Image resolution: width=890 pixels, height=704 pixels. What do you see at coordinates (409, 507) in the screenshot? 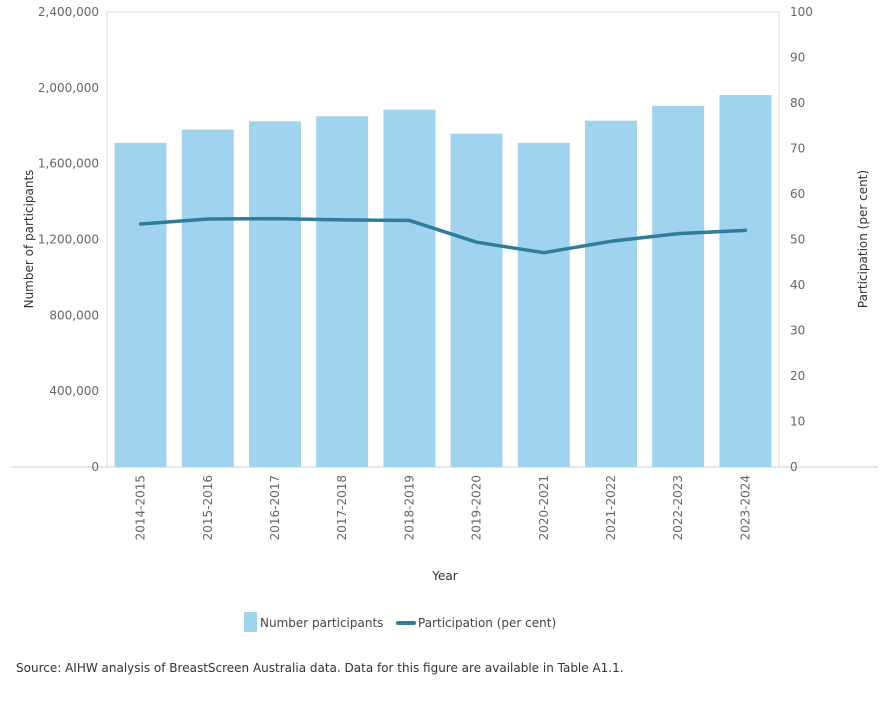
I see `x-tick-label: 2018-2019` at bounding box center [409, 507].